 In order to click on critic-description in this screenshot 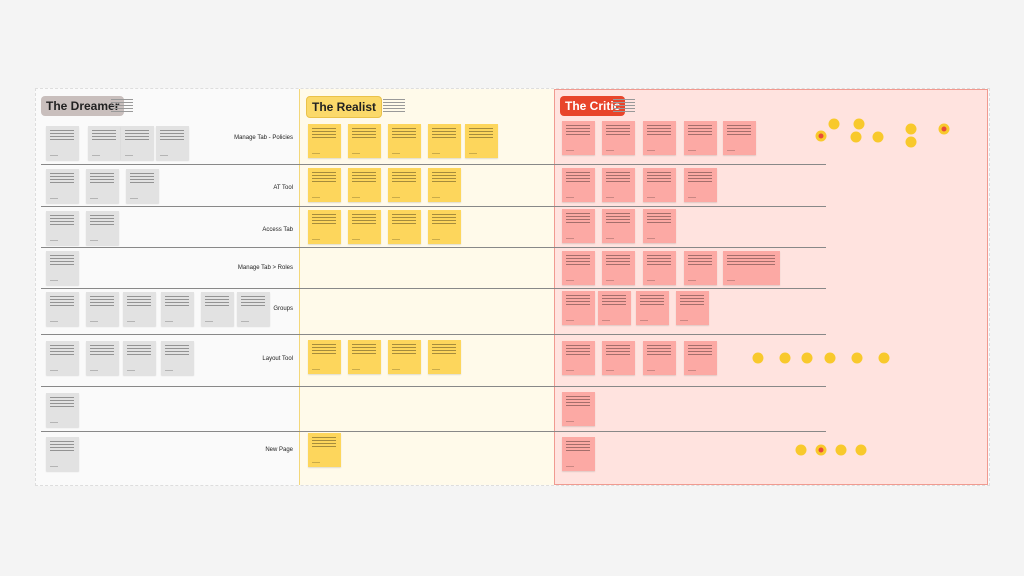, I will do `click(624, 106)`.